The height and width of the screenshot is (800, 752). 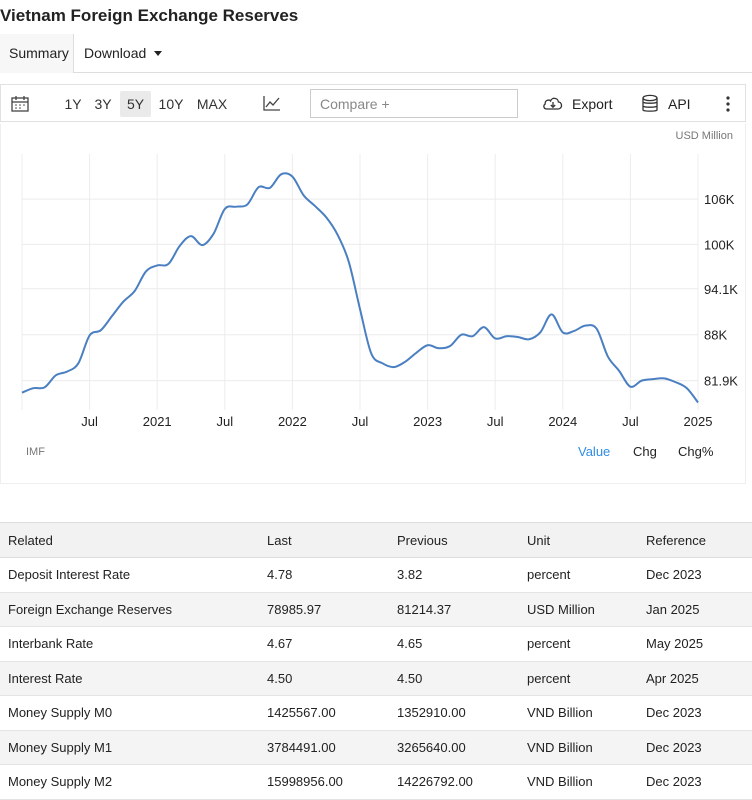 What do you see at coordinates (212, 104) in the screenshot?
I see `range-max-button: MAX` at bounding box center [212, 104].